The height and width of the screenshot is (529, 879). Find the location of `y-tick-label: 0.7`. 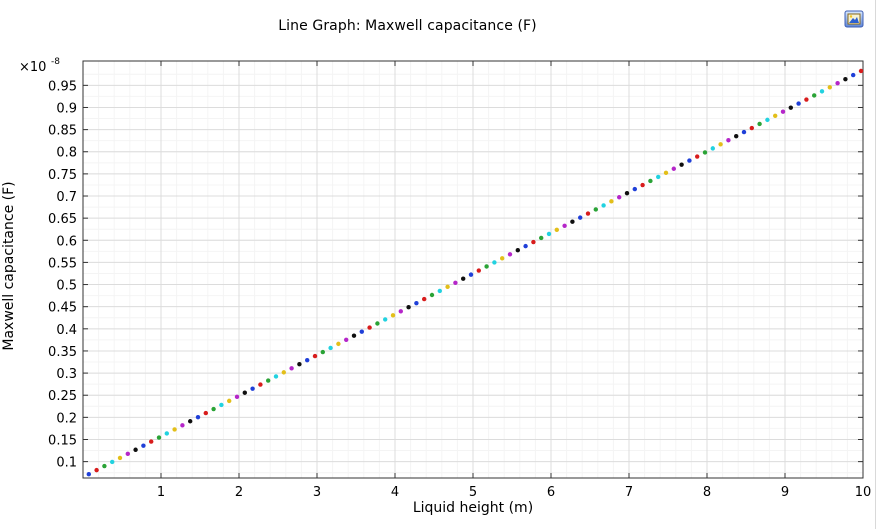

y-tick-label: 0.7 is located at coordinates (66, 197).